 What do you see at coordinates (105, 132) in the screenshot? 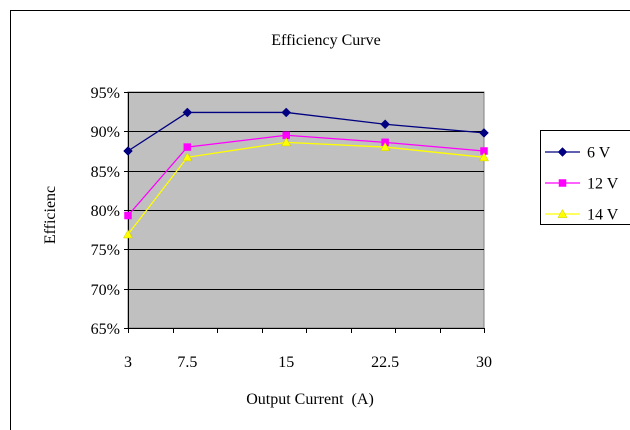
I see `y-tick-label: 90%` at bounding box center [105, 132].